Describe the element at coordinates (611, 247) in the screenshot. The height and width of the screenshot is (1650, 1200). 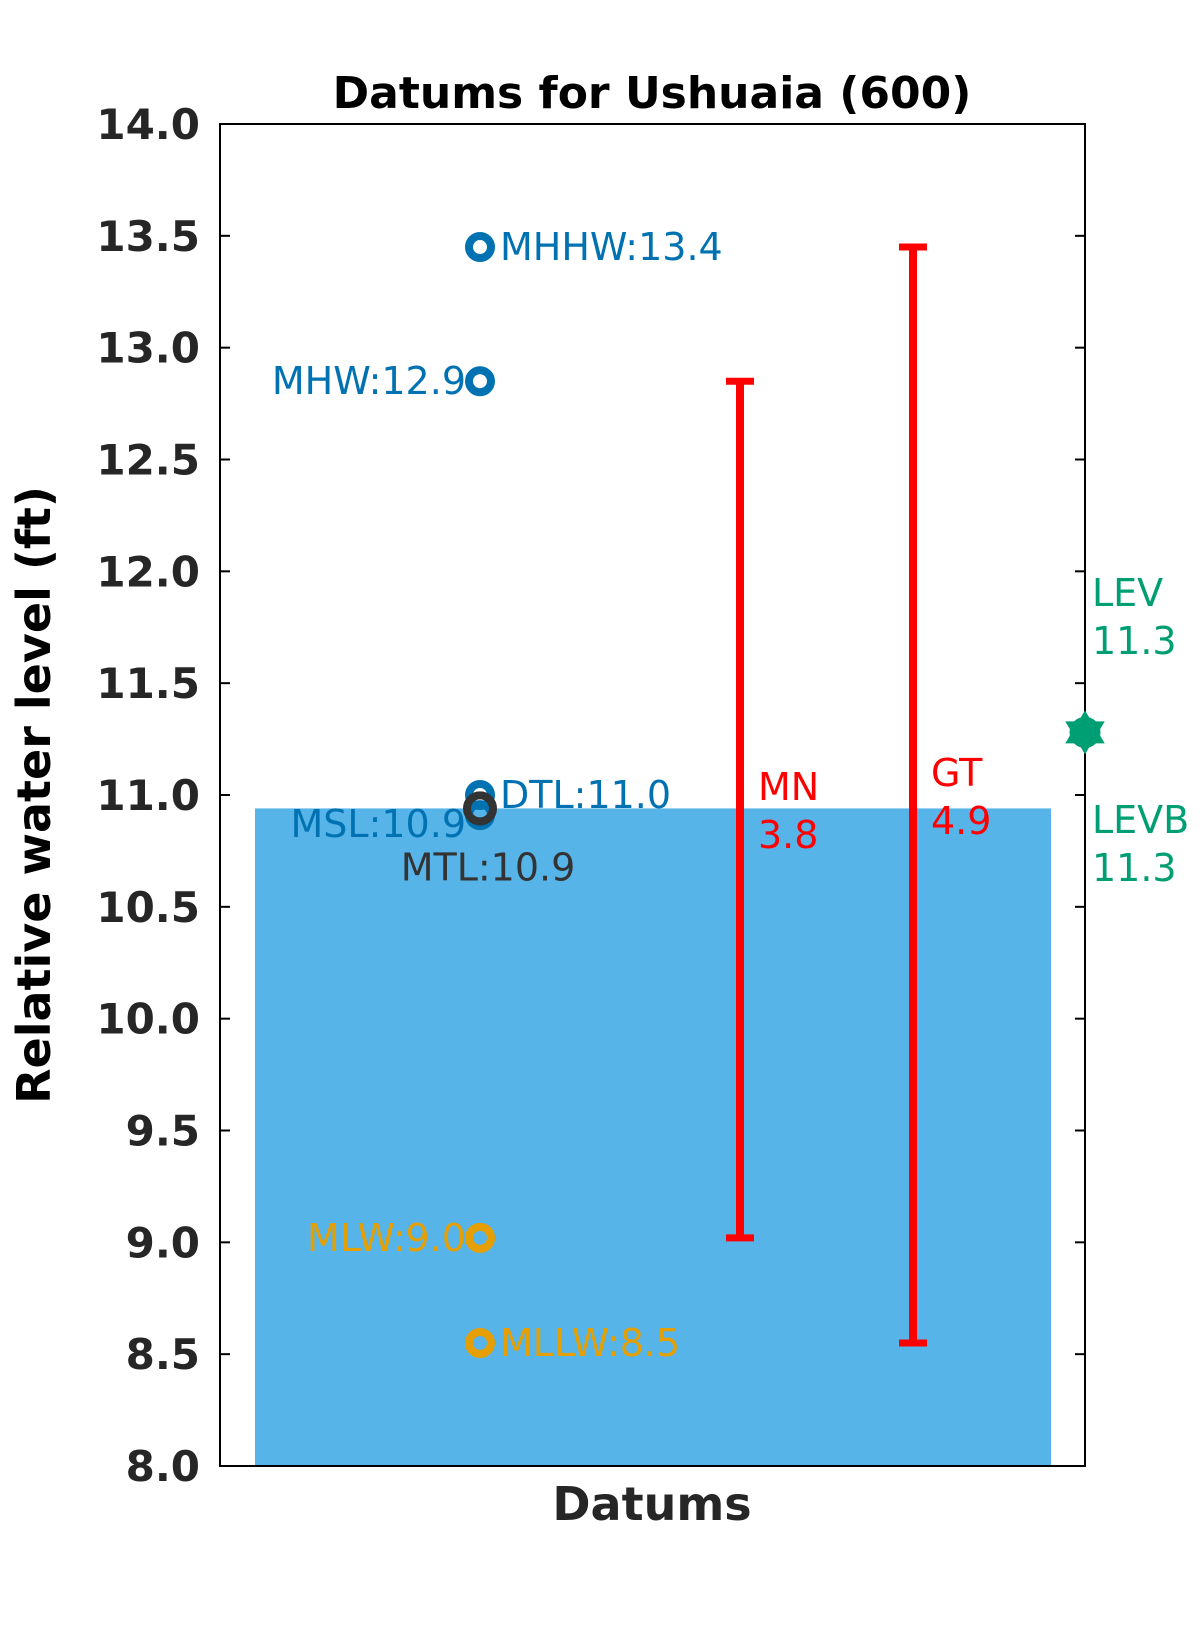
I see `datum-label: MHHW:13.4` at that location.